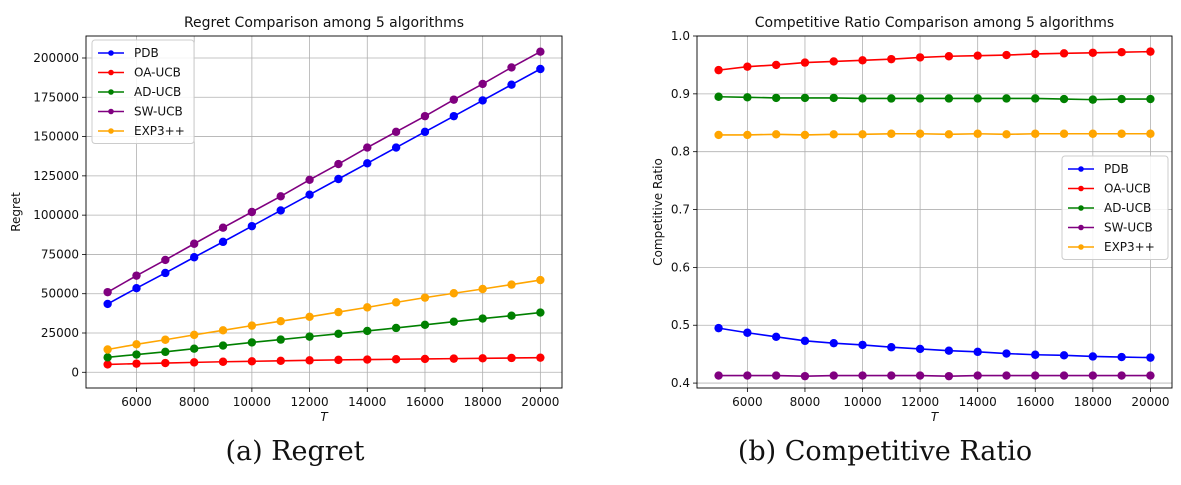 The height and width of the screenshot is (485, 1181). I want to click on legend-box, so click(1115, 207).